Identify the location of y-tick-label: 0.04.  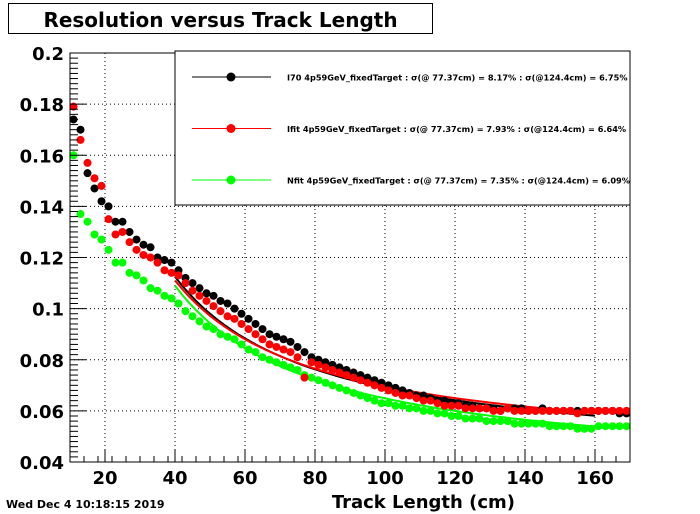
(42, 463).